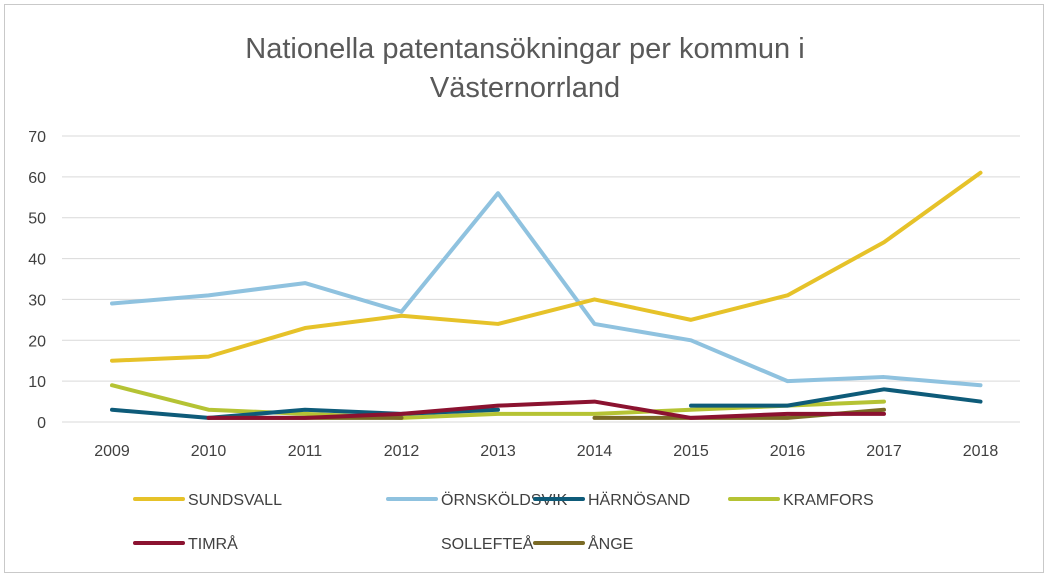 This screenshot has width=1050, height=579. Describe the element at coordinates (37, 137) in the screenshot. I see `y-tick-label: 70` at that location.